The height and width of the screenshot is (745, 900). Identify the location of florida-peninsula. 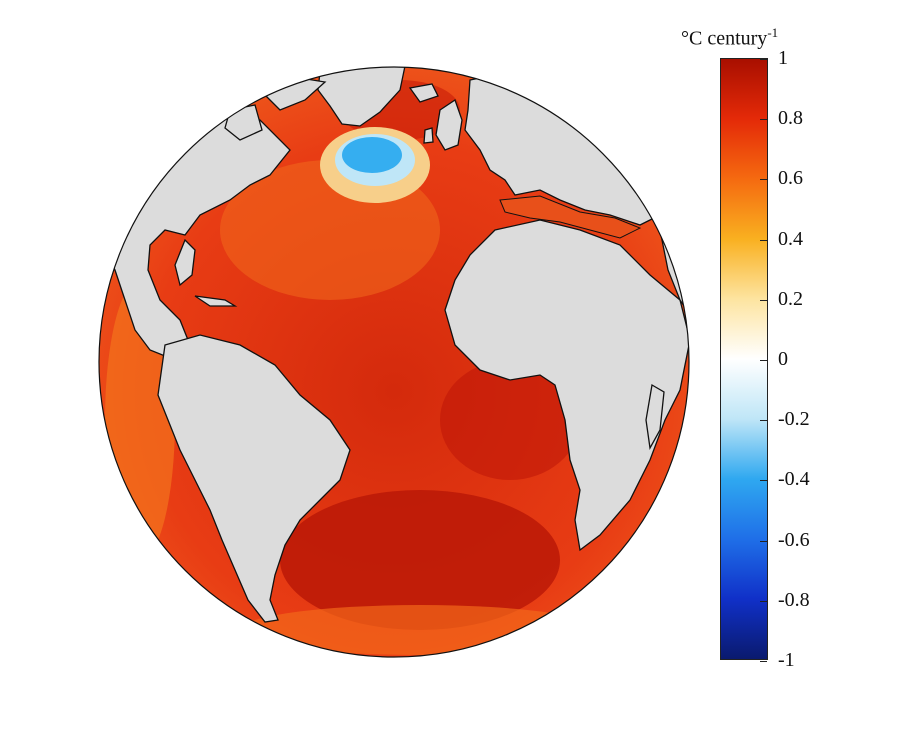
(185, 262).